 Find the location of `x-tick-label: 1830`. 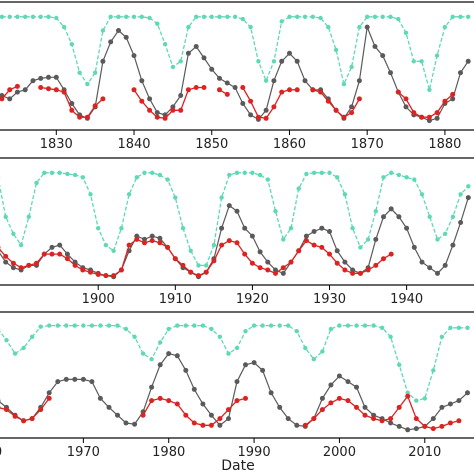

x-tick-label: 1830 is located at coordinates (56, 144).